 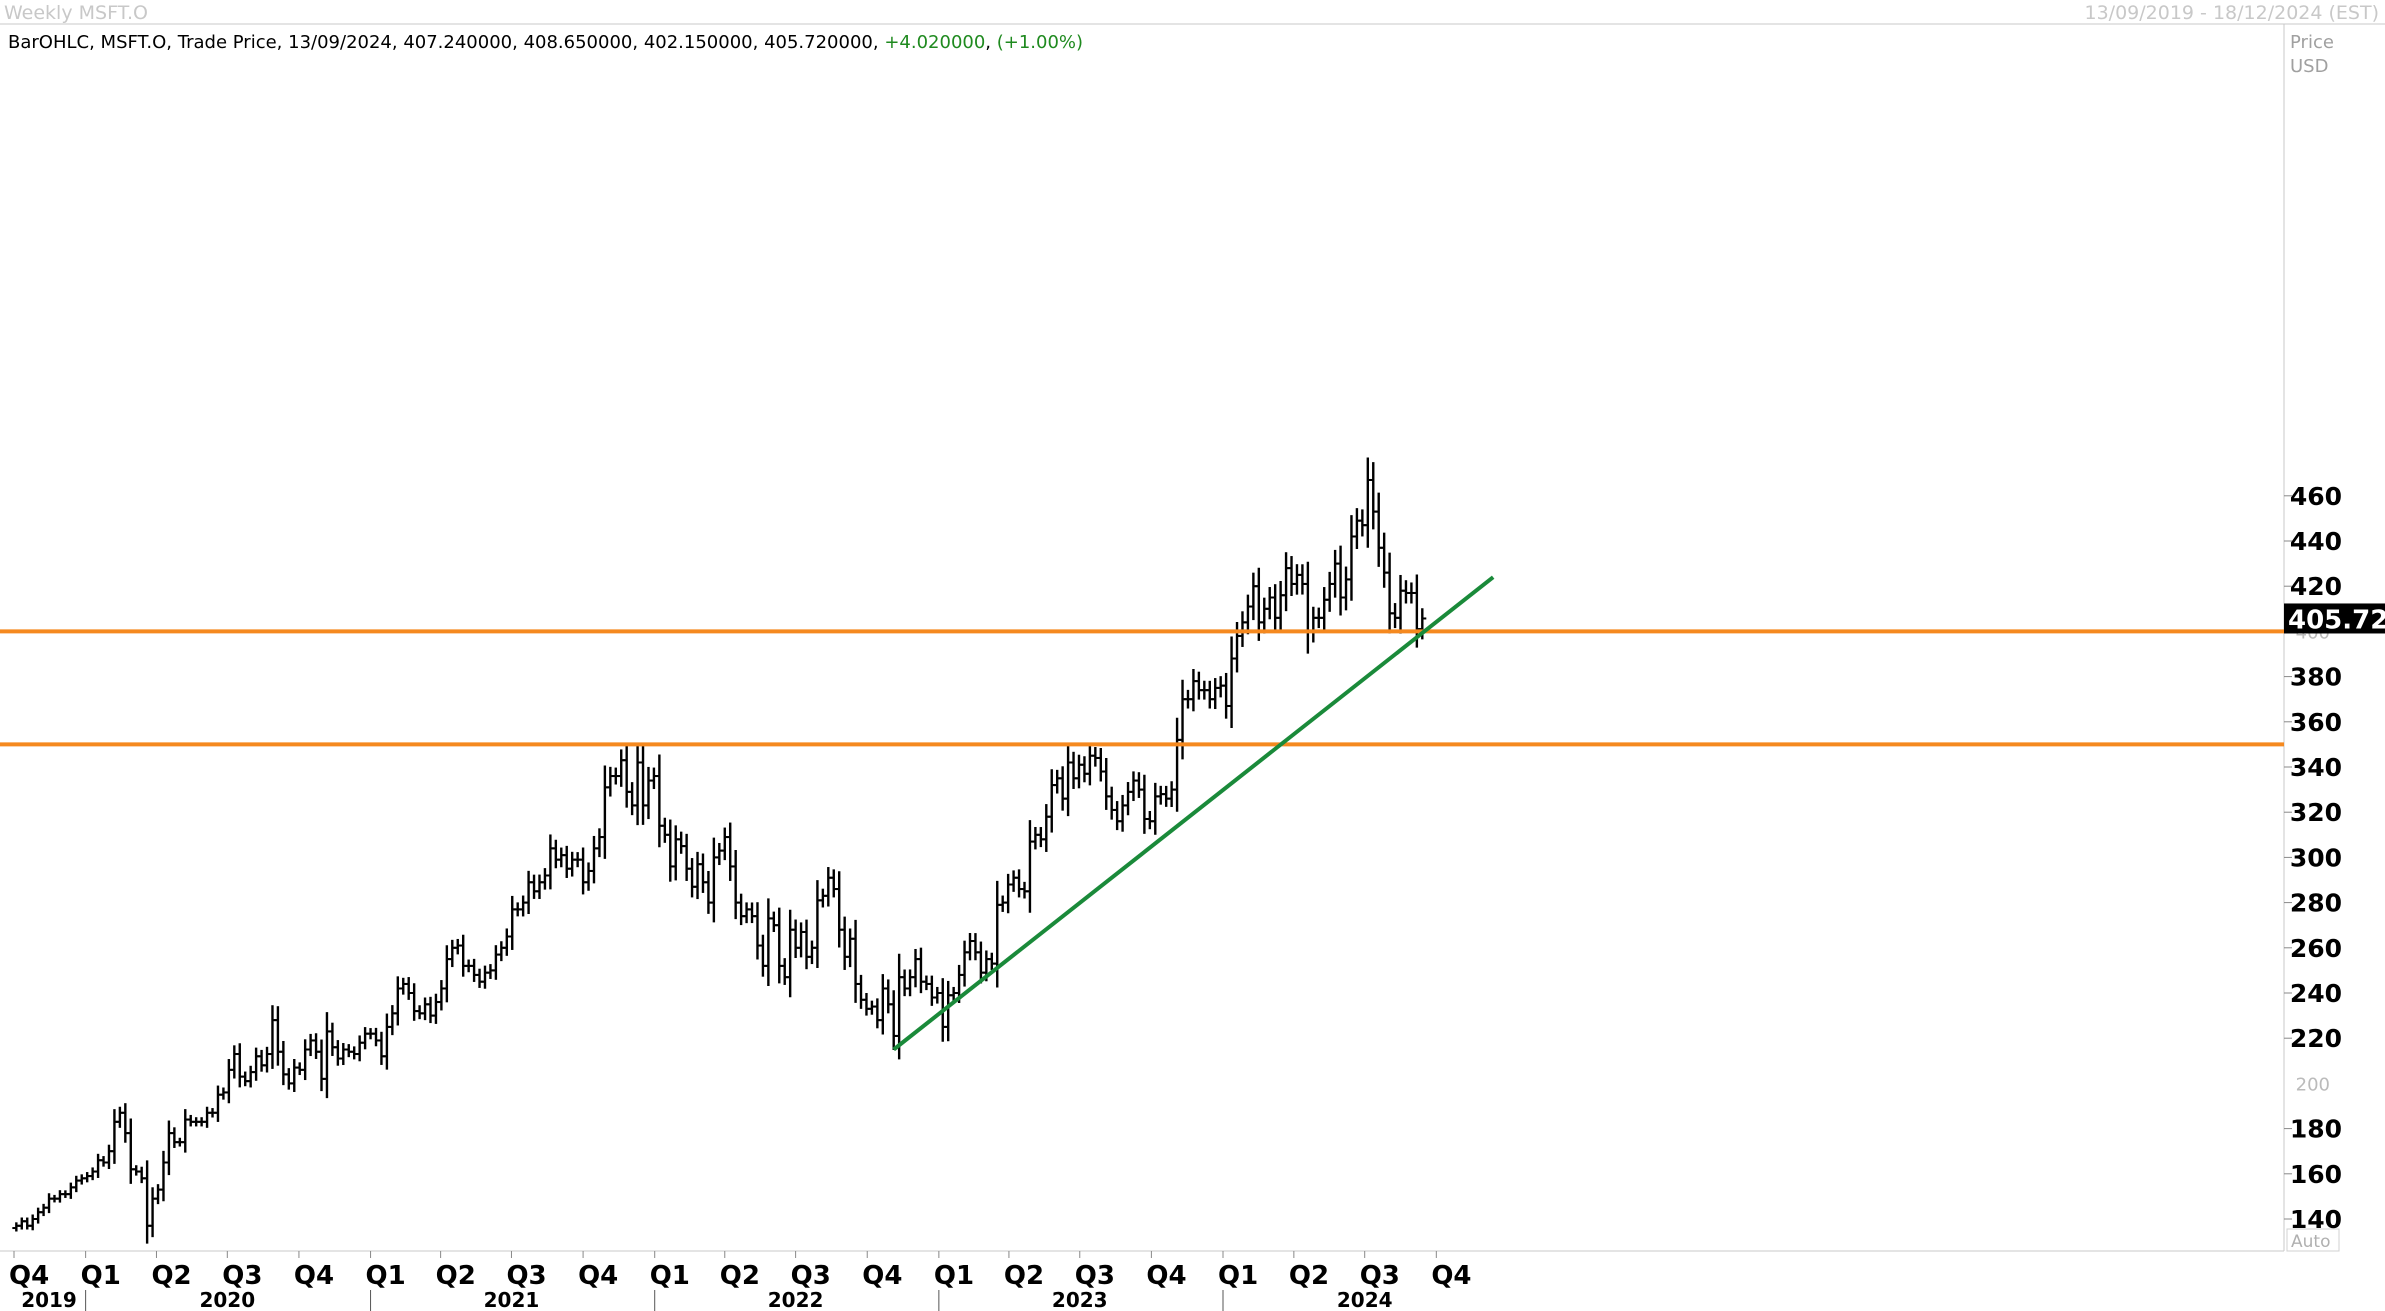 What do you see at coordinates (1193, 813) in the screenshot?
I see `trendline` at bounding box center [1193, 813].